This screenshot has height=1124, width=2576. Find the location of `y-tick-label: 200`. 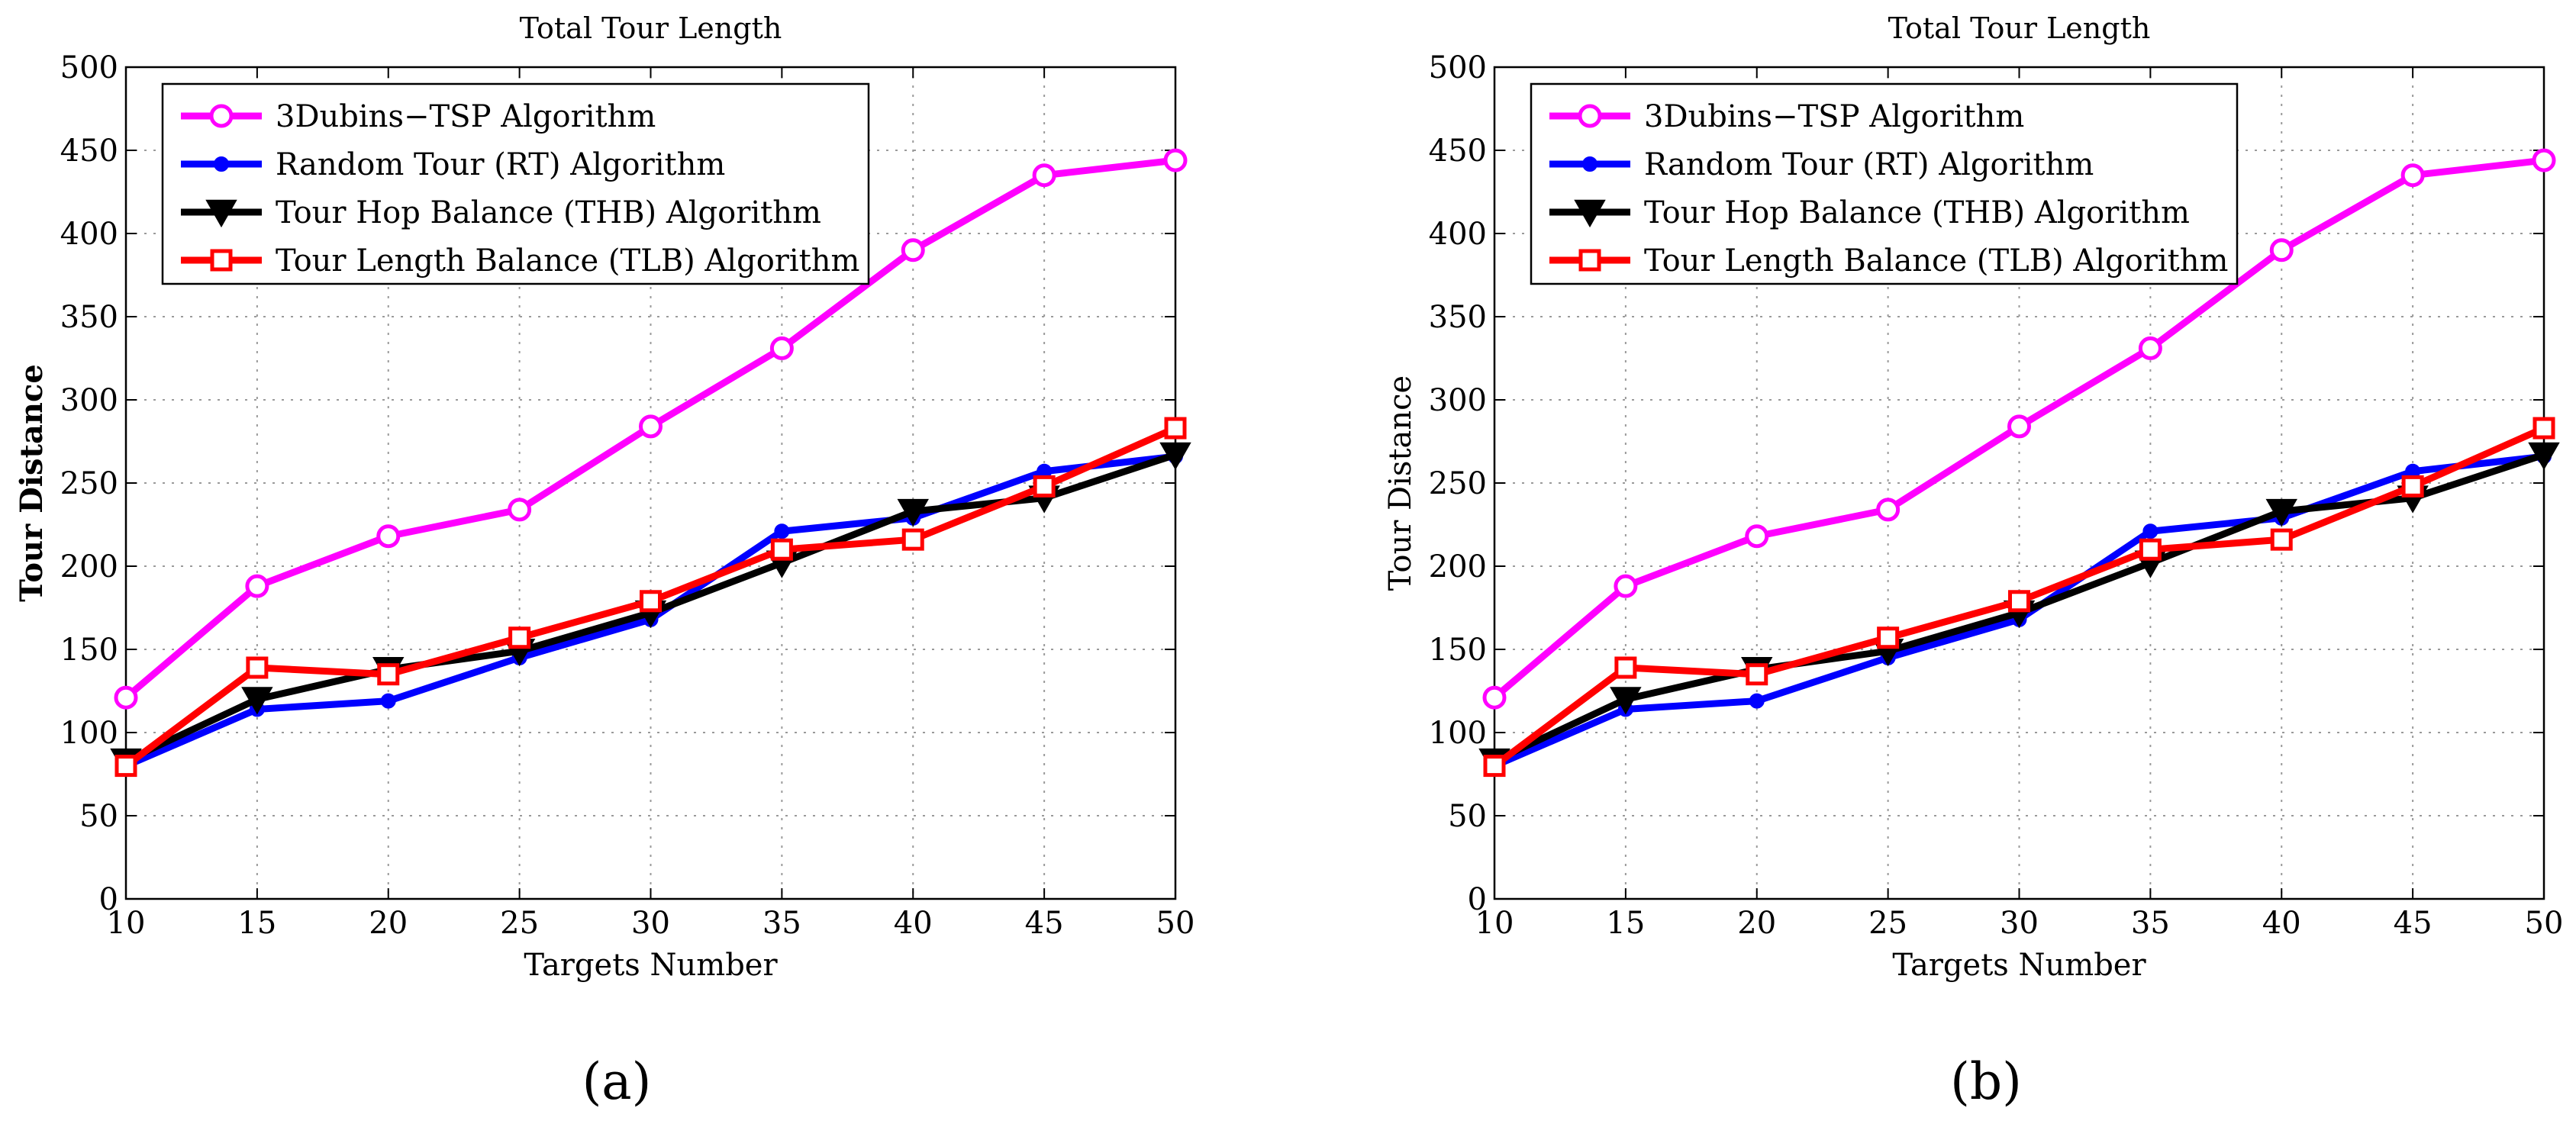

y-tick-label: 200 is located at coordinates (1458, 567).